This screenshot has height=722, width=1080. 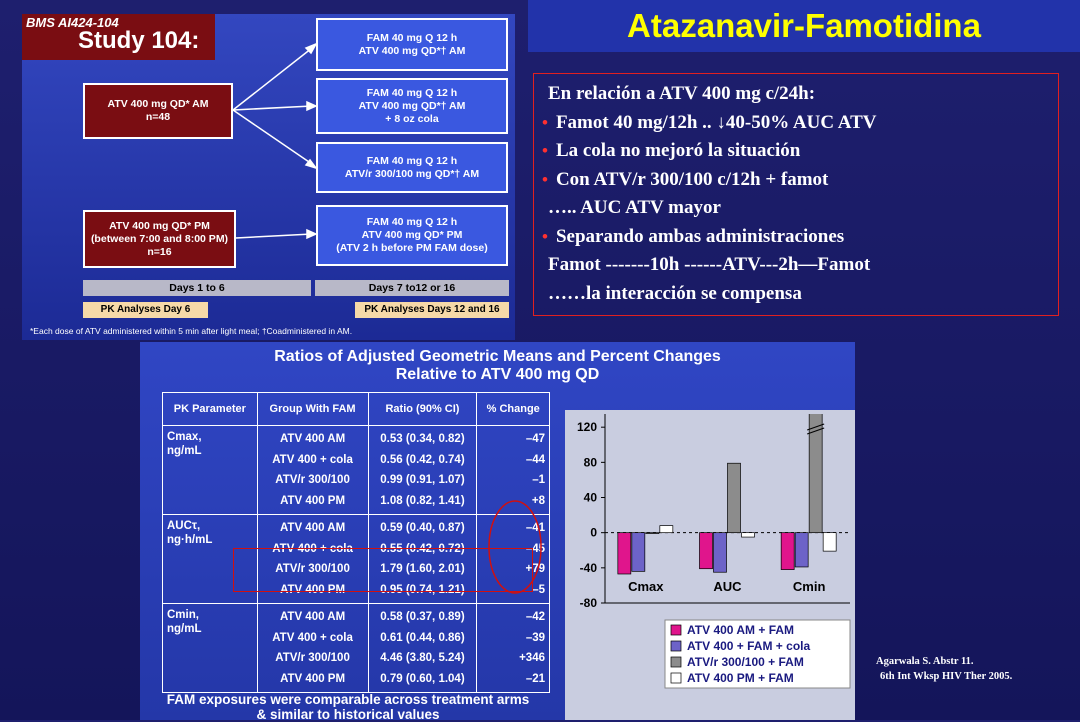 I want to click on arm-box: FAM 40 mg Q 12 h ATV/r 300/100 mg QD*† AM, so click(x=412, y=167).